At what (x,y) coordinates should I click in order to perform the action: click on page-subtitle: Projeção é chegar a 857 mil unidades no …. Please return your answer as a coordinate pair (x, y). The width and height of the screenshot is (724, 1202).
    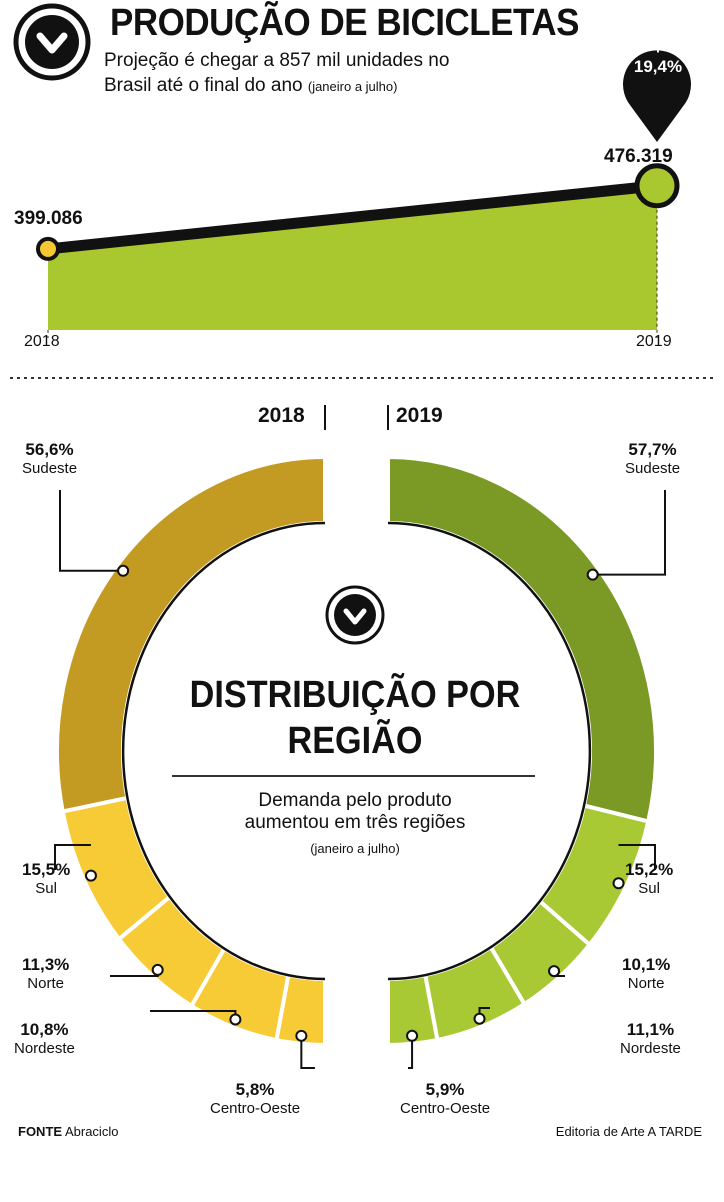
    Looking at the image, I should click on (276, 73).